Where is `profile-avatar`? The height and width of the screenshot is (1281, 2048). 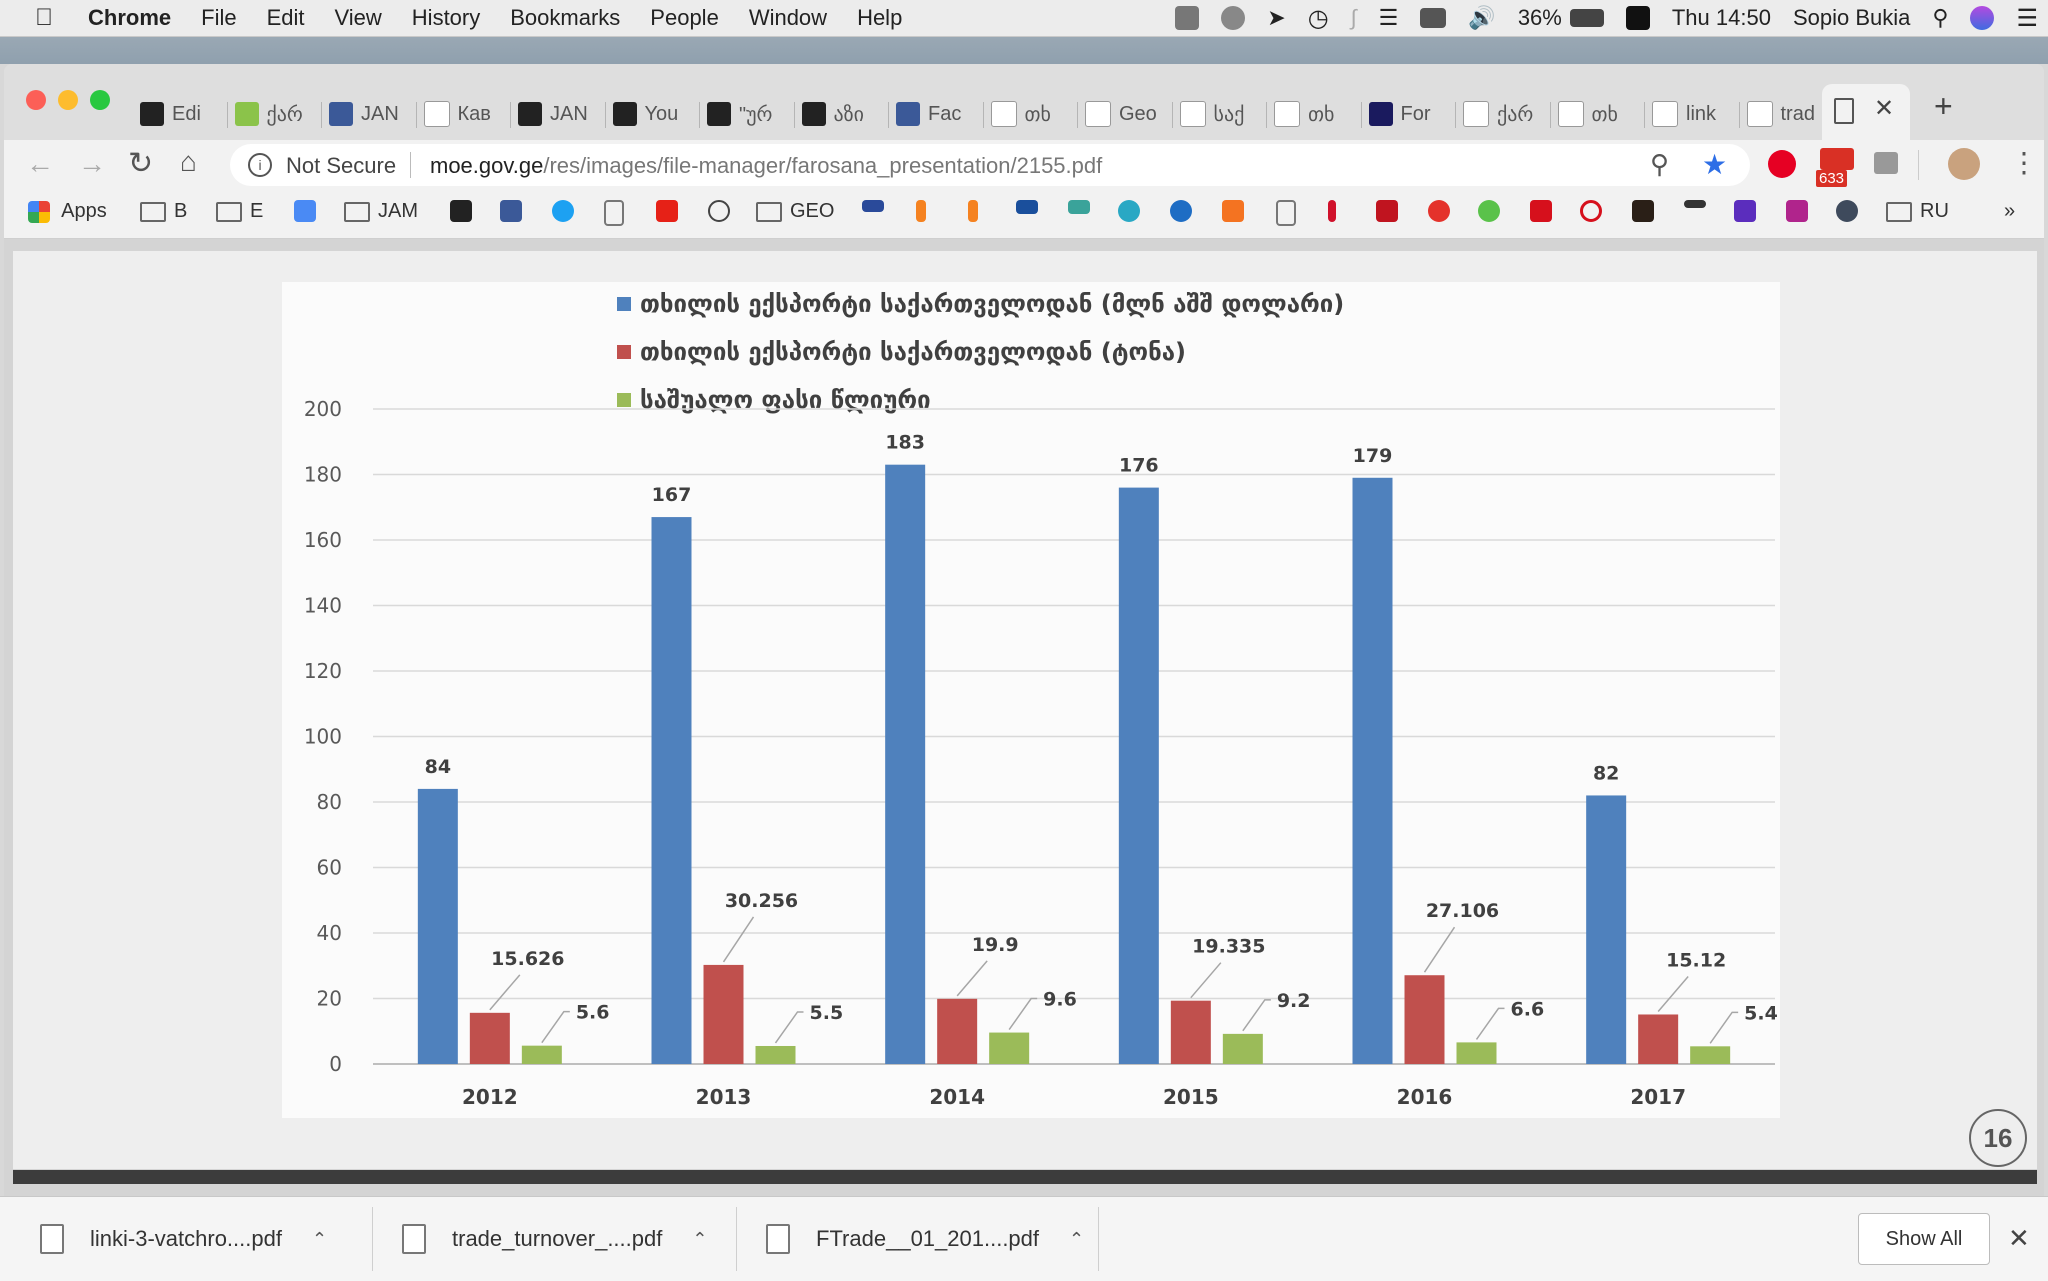
profile-avatar is located at coordinates (1964, 164).